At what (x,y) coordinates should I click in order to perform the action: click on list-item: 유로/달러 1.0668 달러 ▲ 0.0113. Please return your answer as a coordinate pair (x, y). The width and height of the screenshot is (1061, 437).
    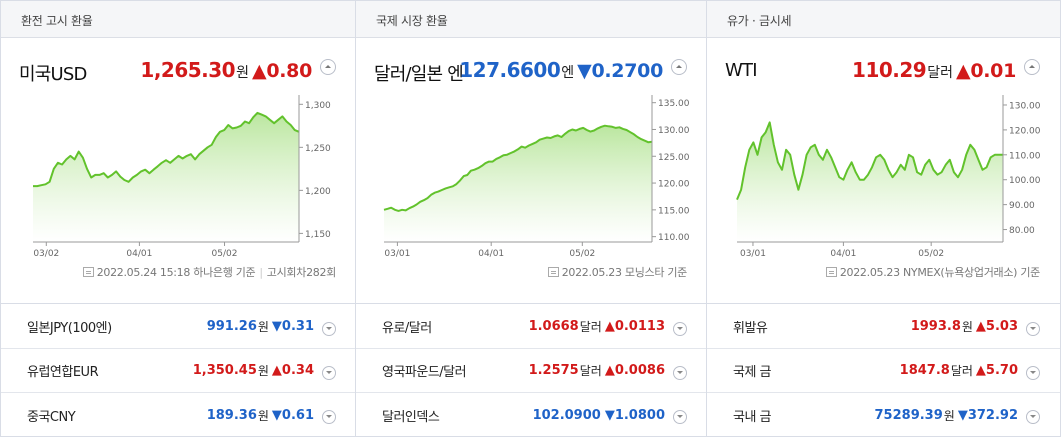
    Looking at the image, I should click on (531, 327).